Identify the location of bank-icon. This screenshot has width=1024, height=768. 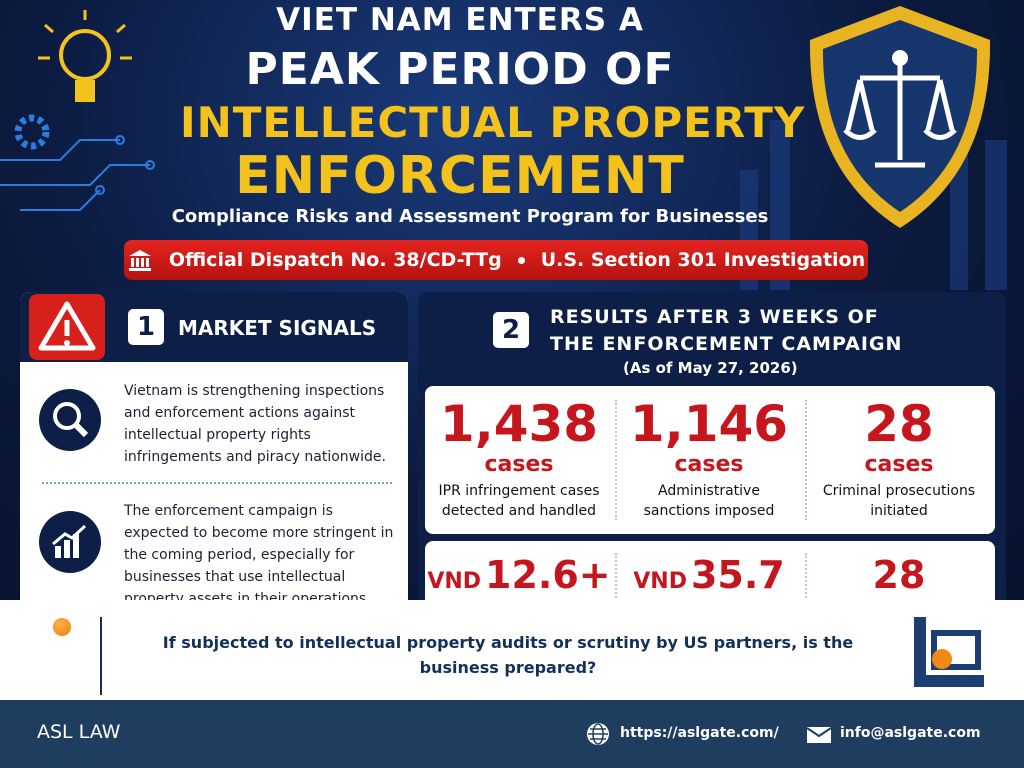
(139, 260).